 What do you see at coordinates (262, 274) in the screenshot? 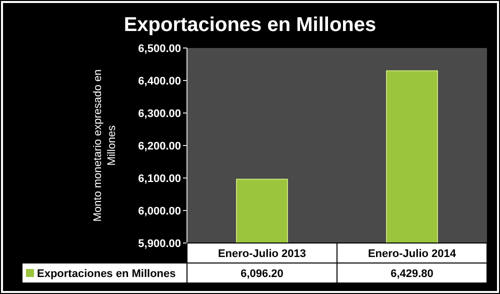
I see `text: 6,096.20` at bounding box center [262, 274].